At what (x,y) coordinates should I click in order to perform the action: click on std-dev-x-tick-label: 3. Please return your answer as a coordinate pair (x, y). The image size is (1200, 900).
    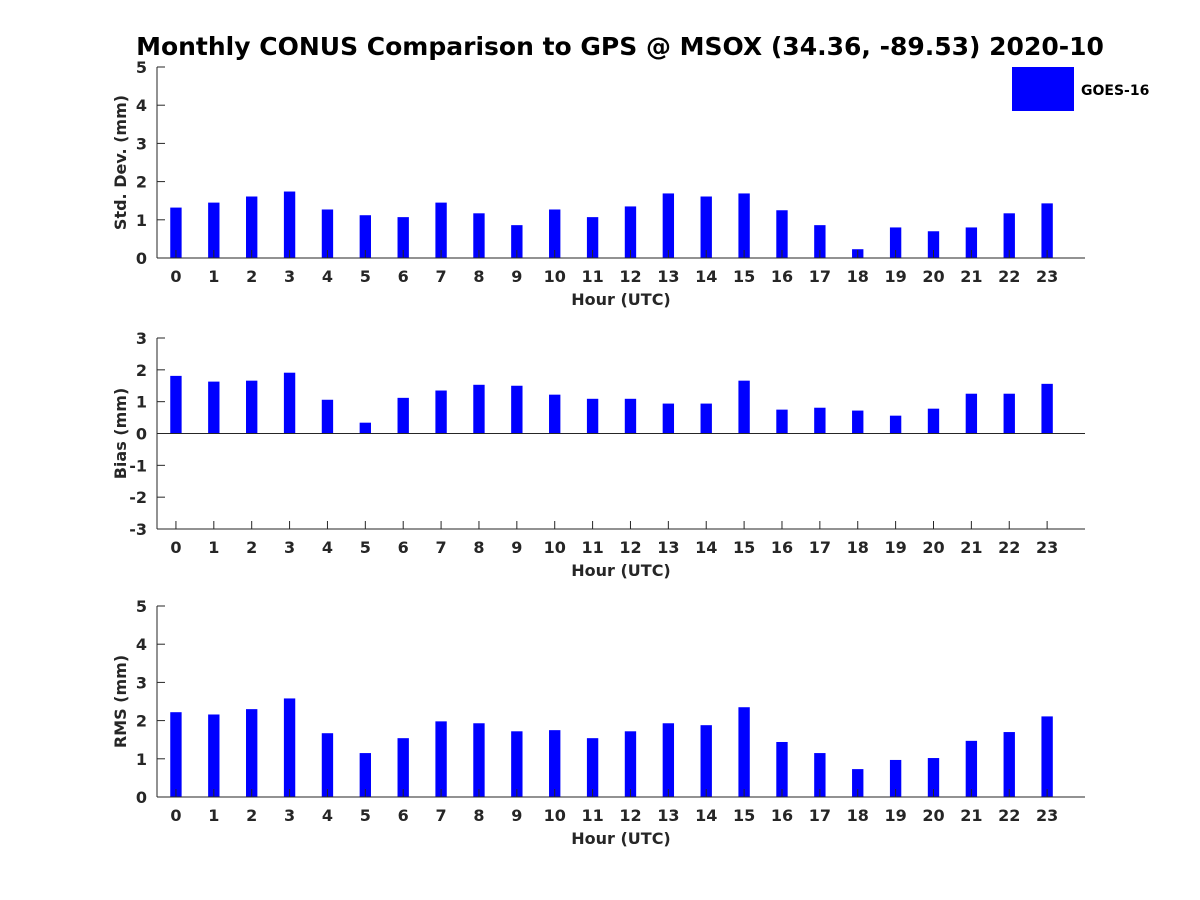
    Looking at the image, I should click on (289, 276).